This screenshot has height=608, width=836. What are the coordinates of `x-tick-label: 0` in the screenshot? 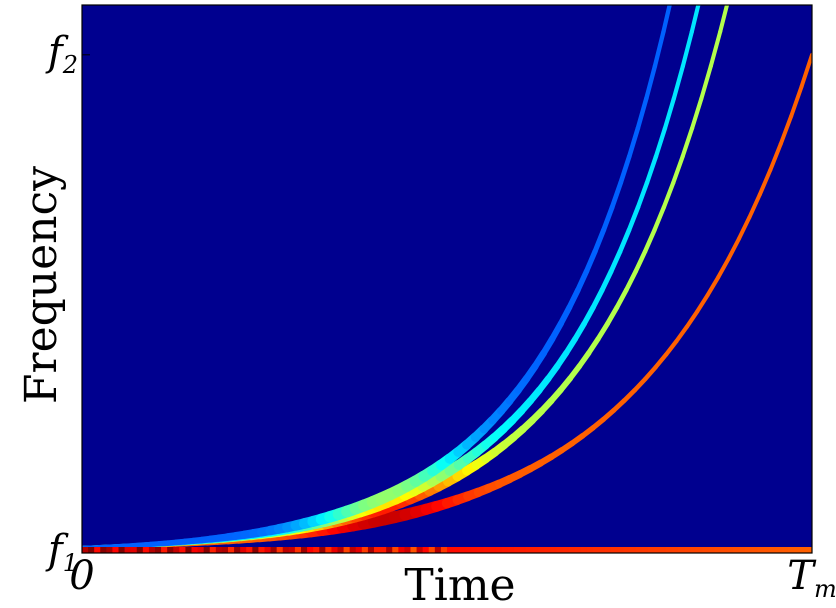 It's located at (81, 576).